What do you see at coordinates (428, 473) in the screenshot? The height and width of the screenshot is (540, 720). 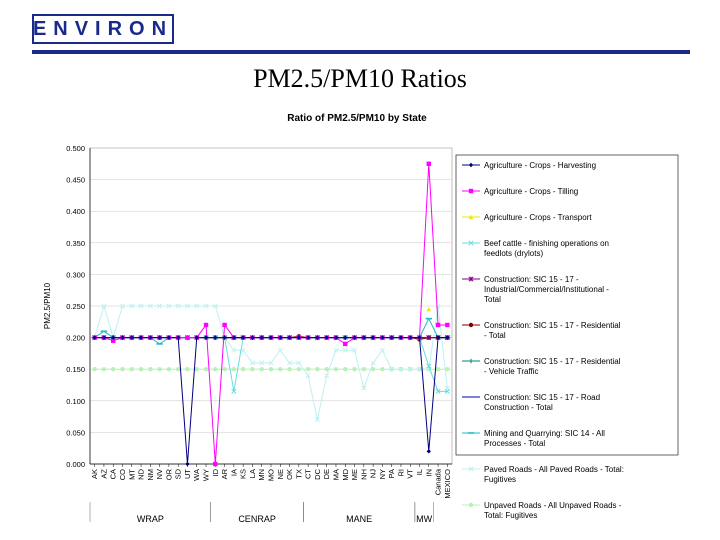 I see `x-tick-label: IN` at bounding box center [428, 473].